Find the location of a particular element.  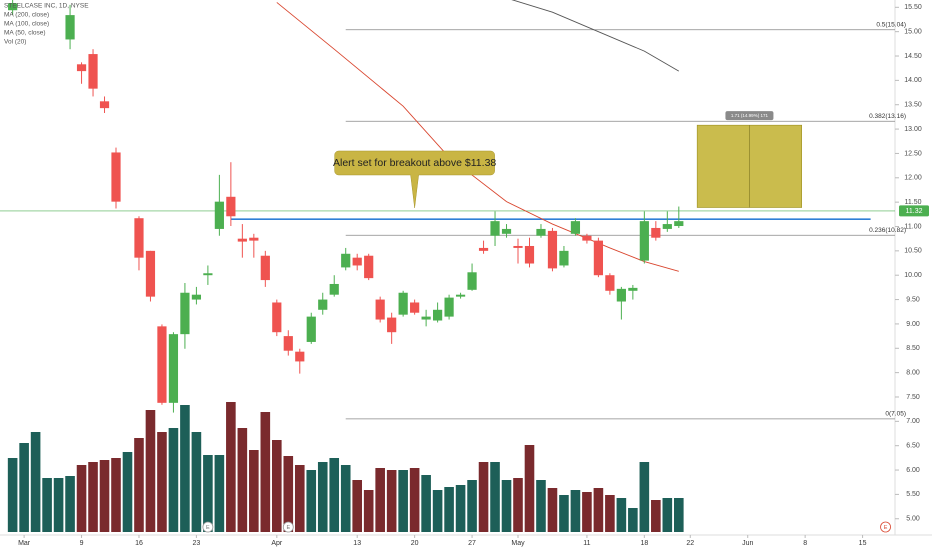

x-tick-label: 27 is located at coordinates (472, 543).